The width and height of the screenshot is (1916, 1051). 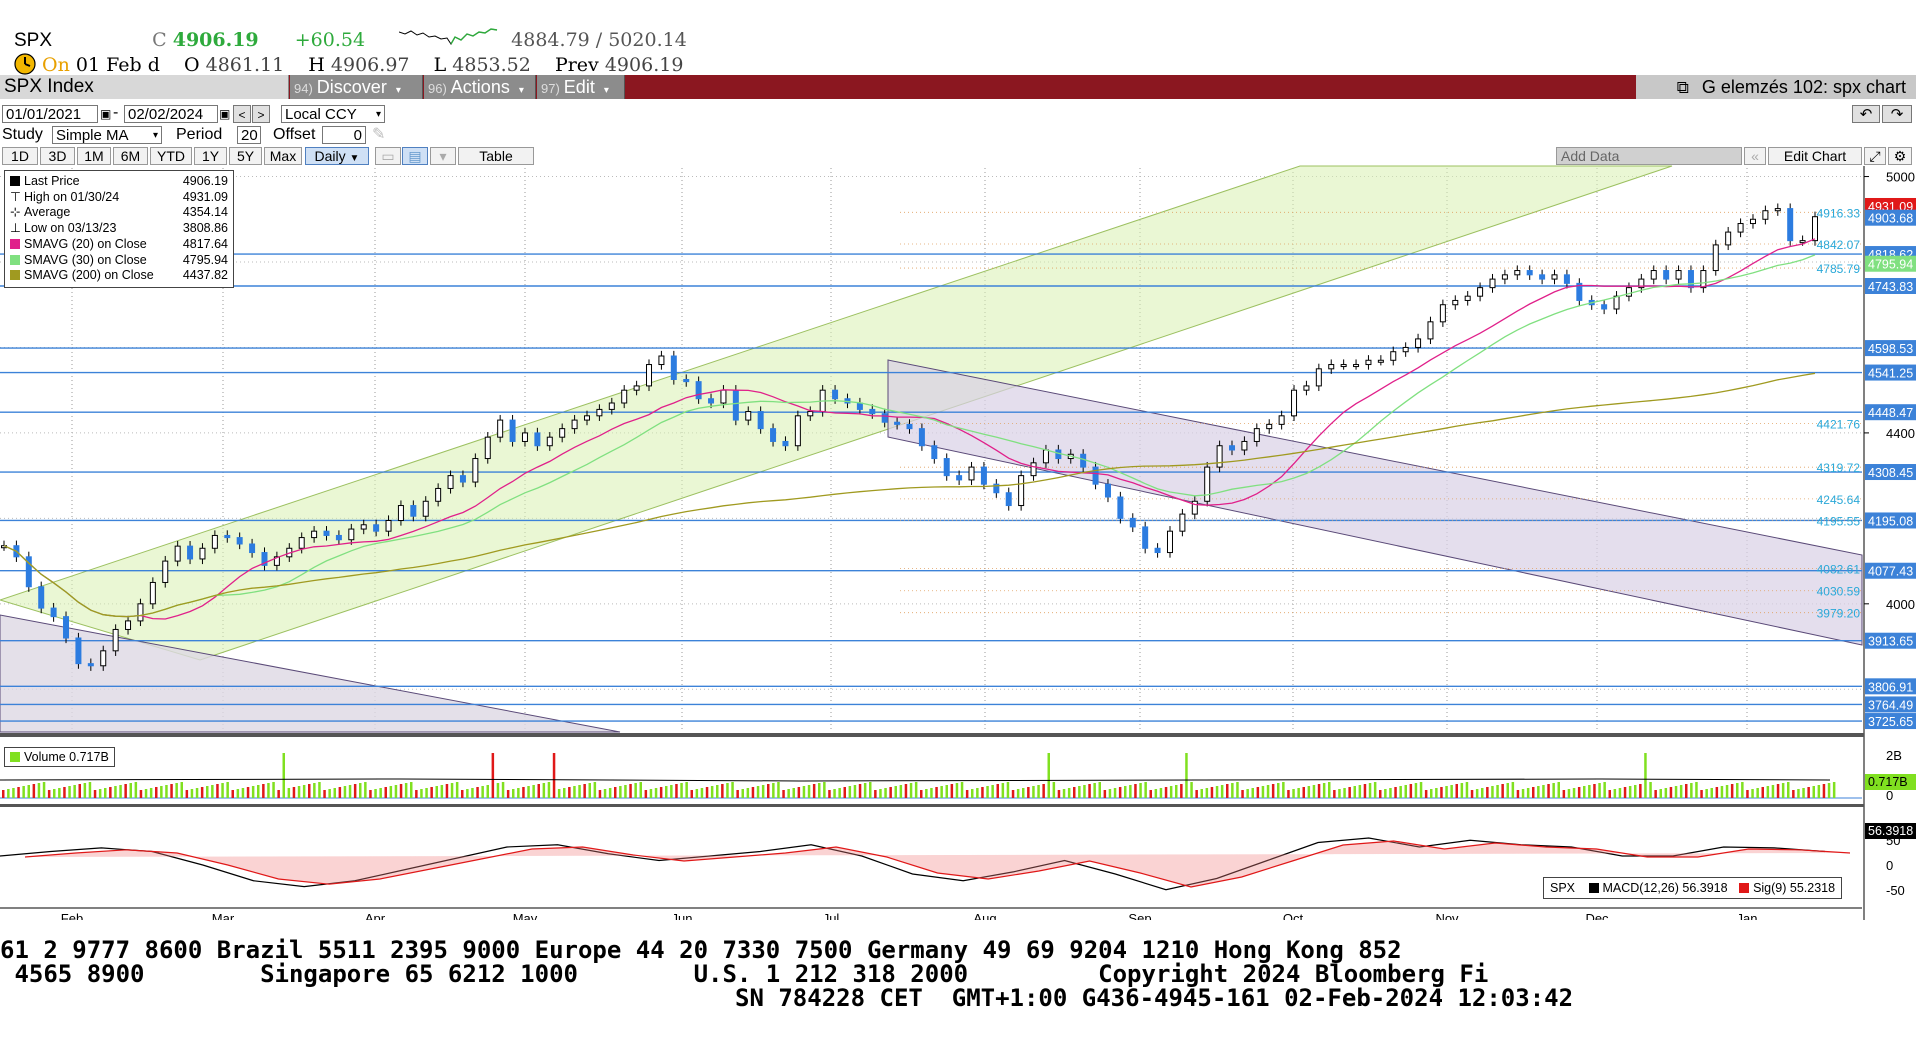 I want to click on period-input: 20, so click(x=249, y=135).